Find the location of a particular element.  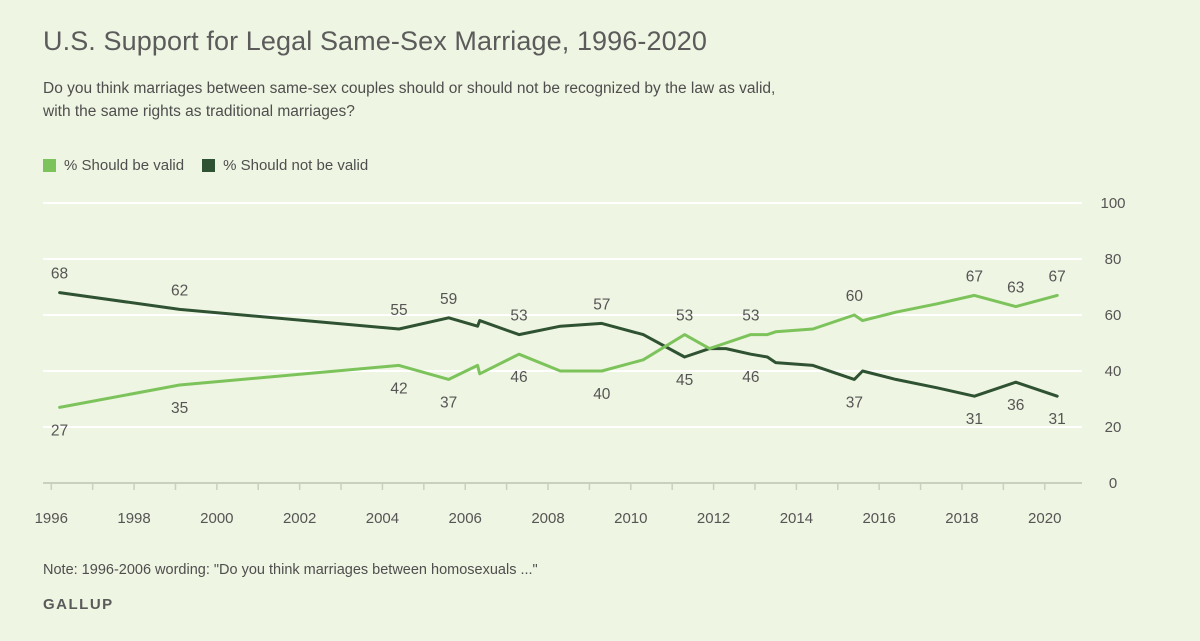

data-label: 35 is located at coordinates (179, 408).